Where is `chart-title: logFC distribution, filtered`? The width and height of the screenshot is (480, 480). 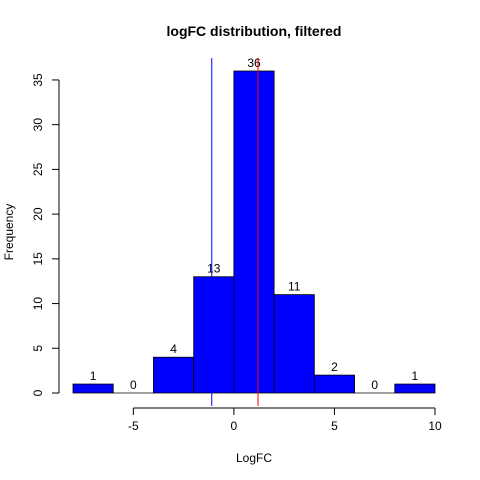 chart-title: logFC distribution, filtered is located at coordinates (254, 31).